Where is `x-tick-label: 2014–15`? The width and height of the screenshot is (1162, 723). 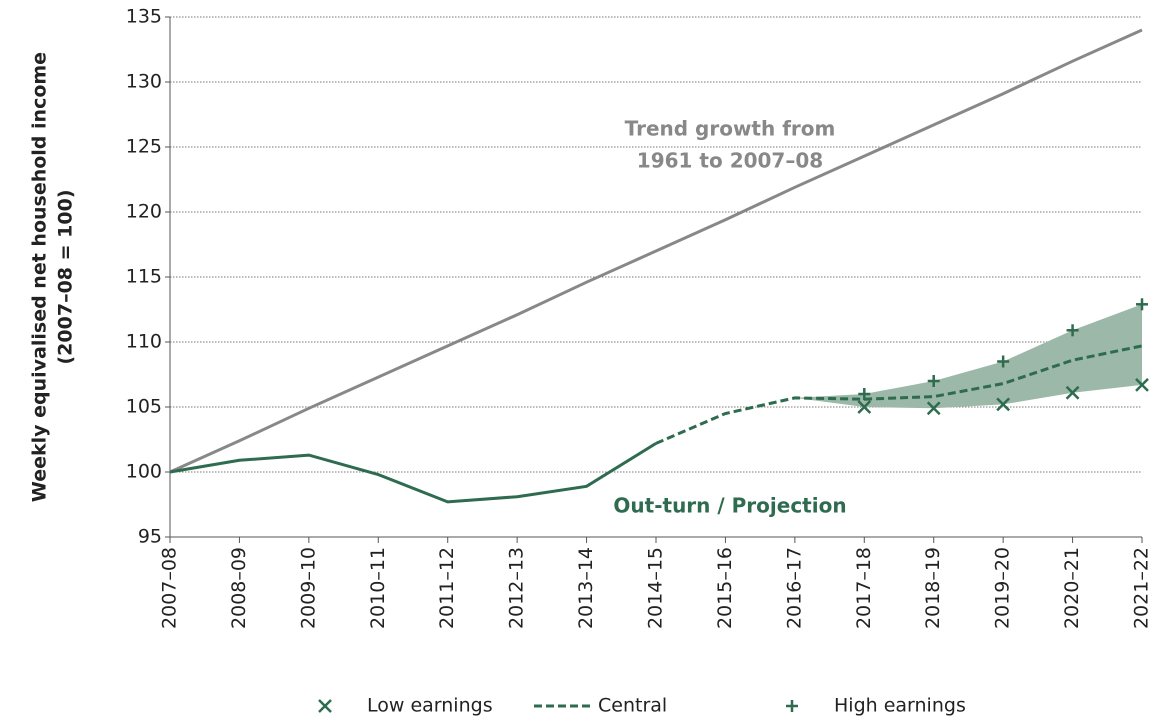
x-tick-label: 2014–15 is located at coordinates (656, 588).